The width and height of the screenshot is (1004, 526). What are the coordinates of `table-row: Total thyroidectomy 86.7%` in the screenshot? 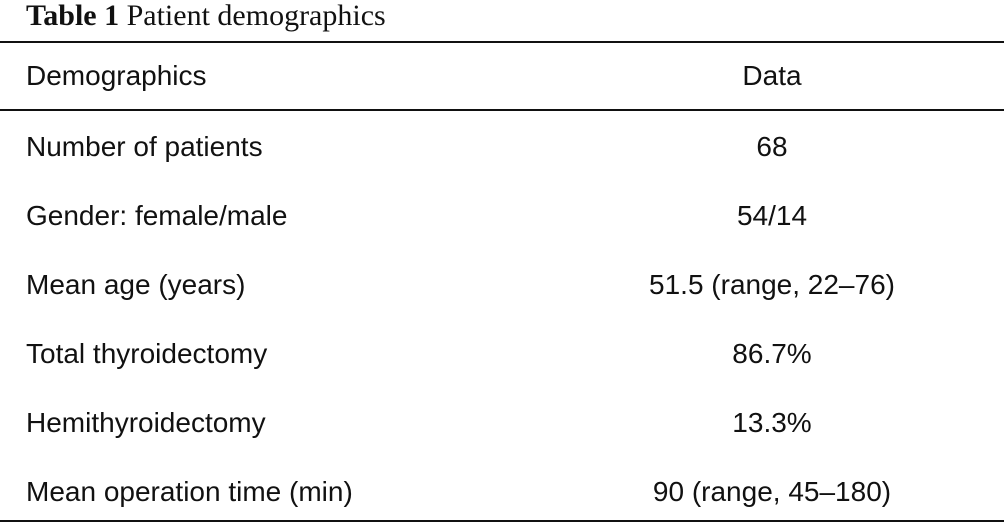 It's located at (502, 353).